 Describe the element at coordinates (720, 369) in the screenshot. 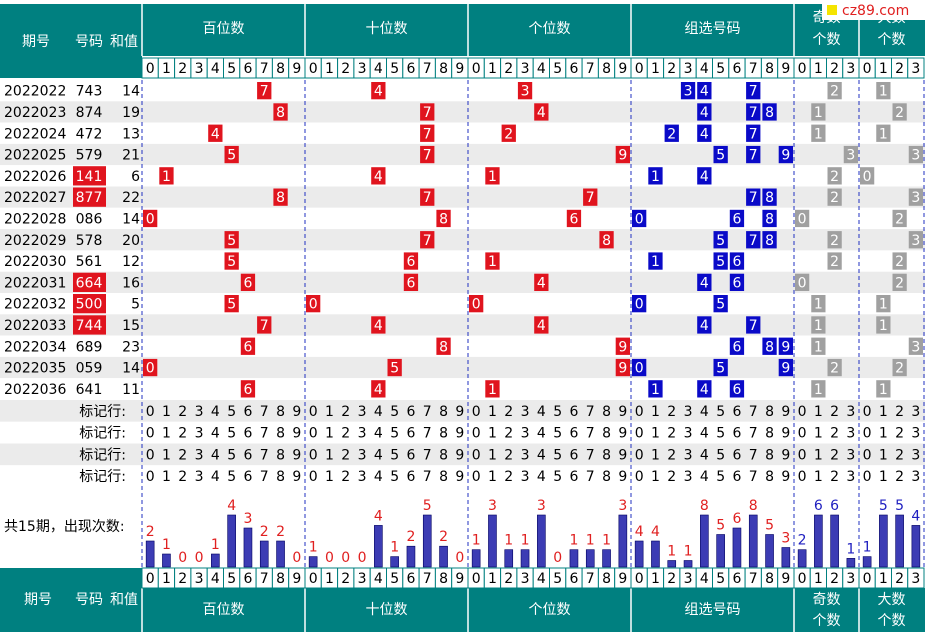

I see `cell-mark-label: 5` at that location.